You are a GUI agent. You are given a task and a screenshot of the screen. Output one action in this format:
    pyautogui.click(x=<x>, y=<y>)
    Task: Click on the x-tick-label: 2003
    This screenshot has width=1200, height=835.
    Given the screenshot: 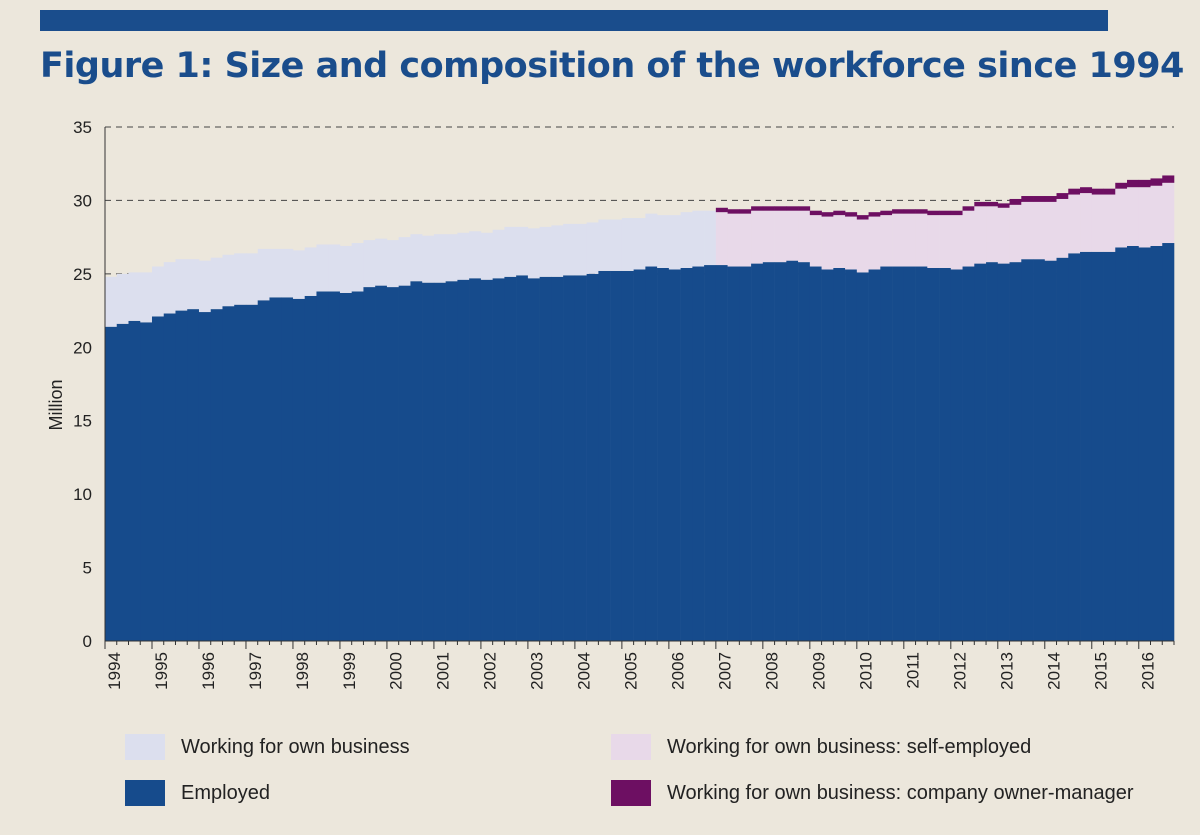 What is the action you would take?
    pyautogui.click(x=537, y=671)
    